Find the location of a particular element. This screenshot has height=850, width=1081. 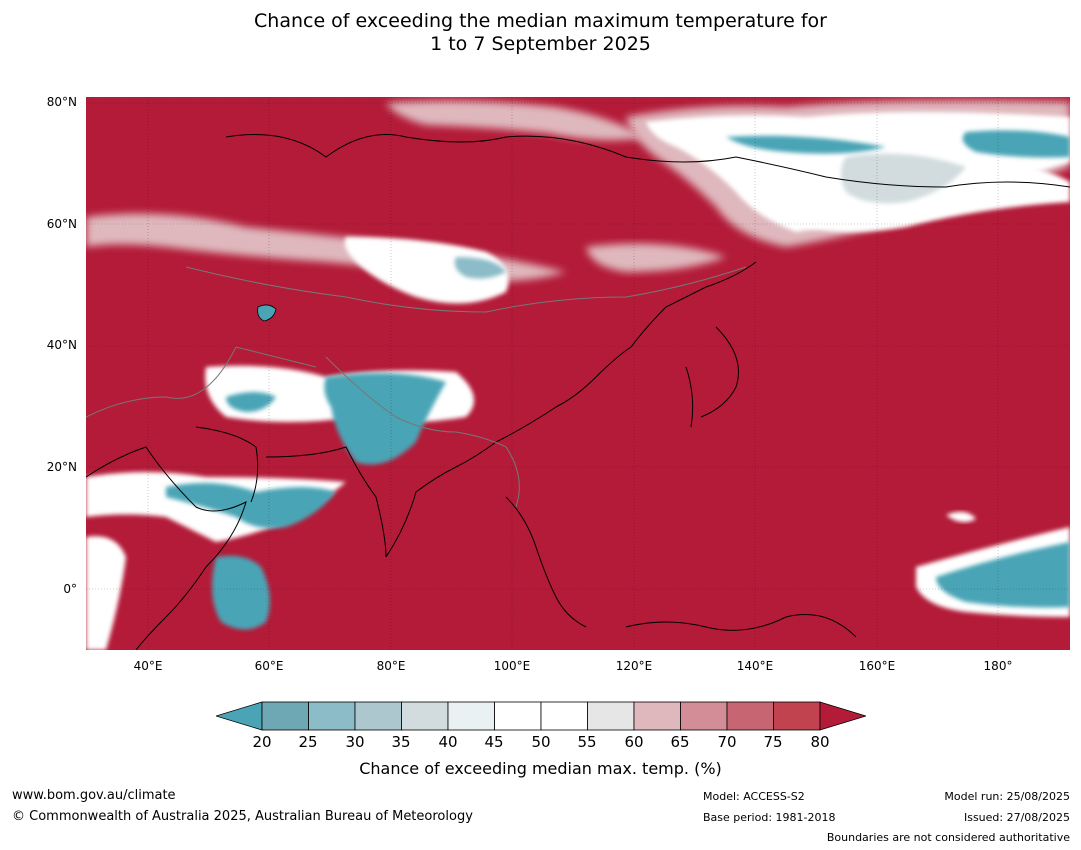

colorbar-segments is located at coordinates (541, 716).